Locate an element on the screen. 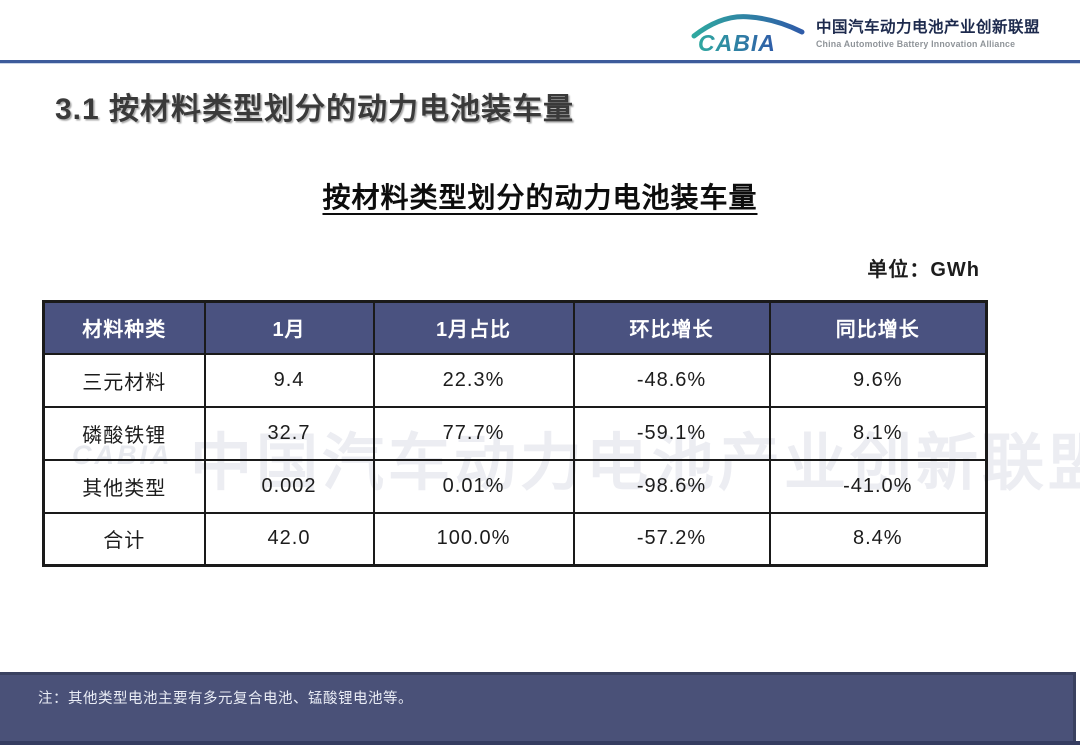 The height and width of the screenshot is (745, 1080). header-divider is located at coordinates (540, 62).